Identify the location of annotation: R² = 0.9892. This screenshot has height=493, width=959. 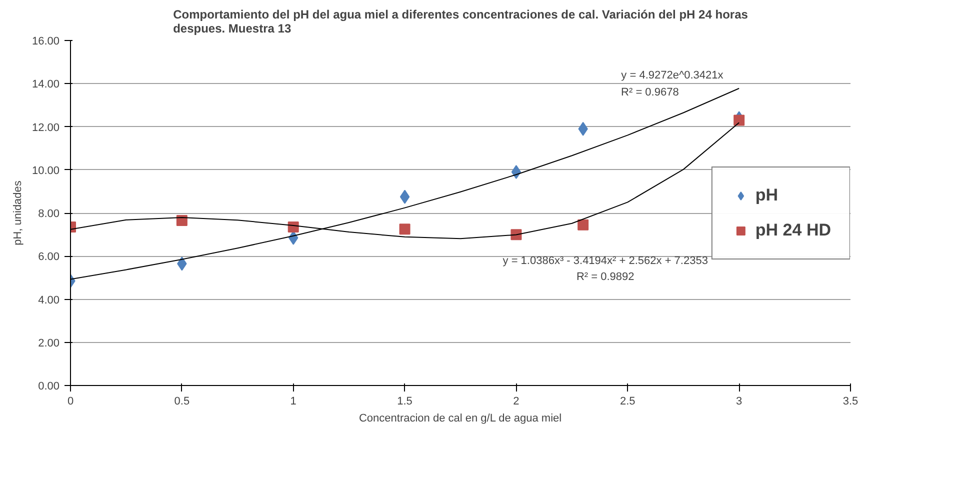
(605, 277).